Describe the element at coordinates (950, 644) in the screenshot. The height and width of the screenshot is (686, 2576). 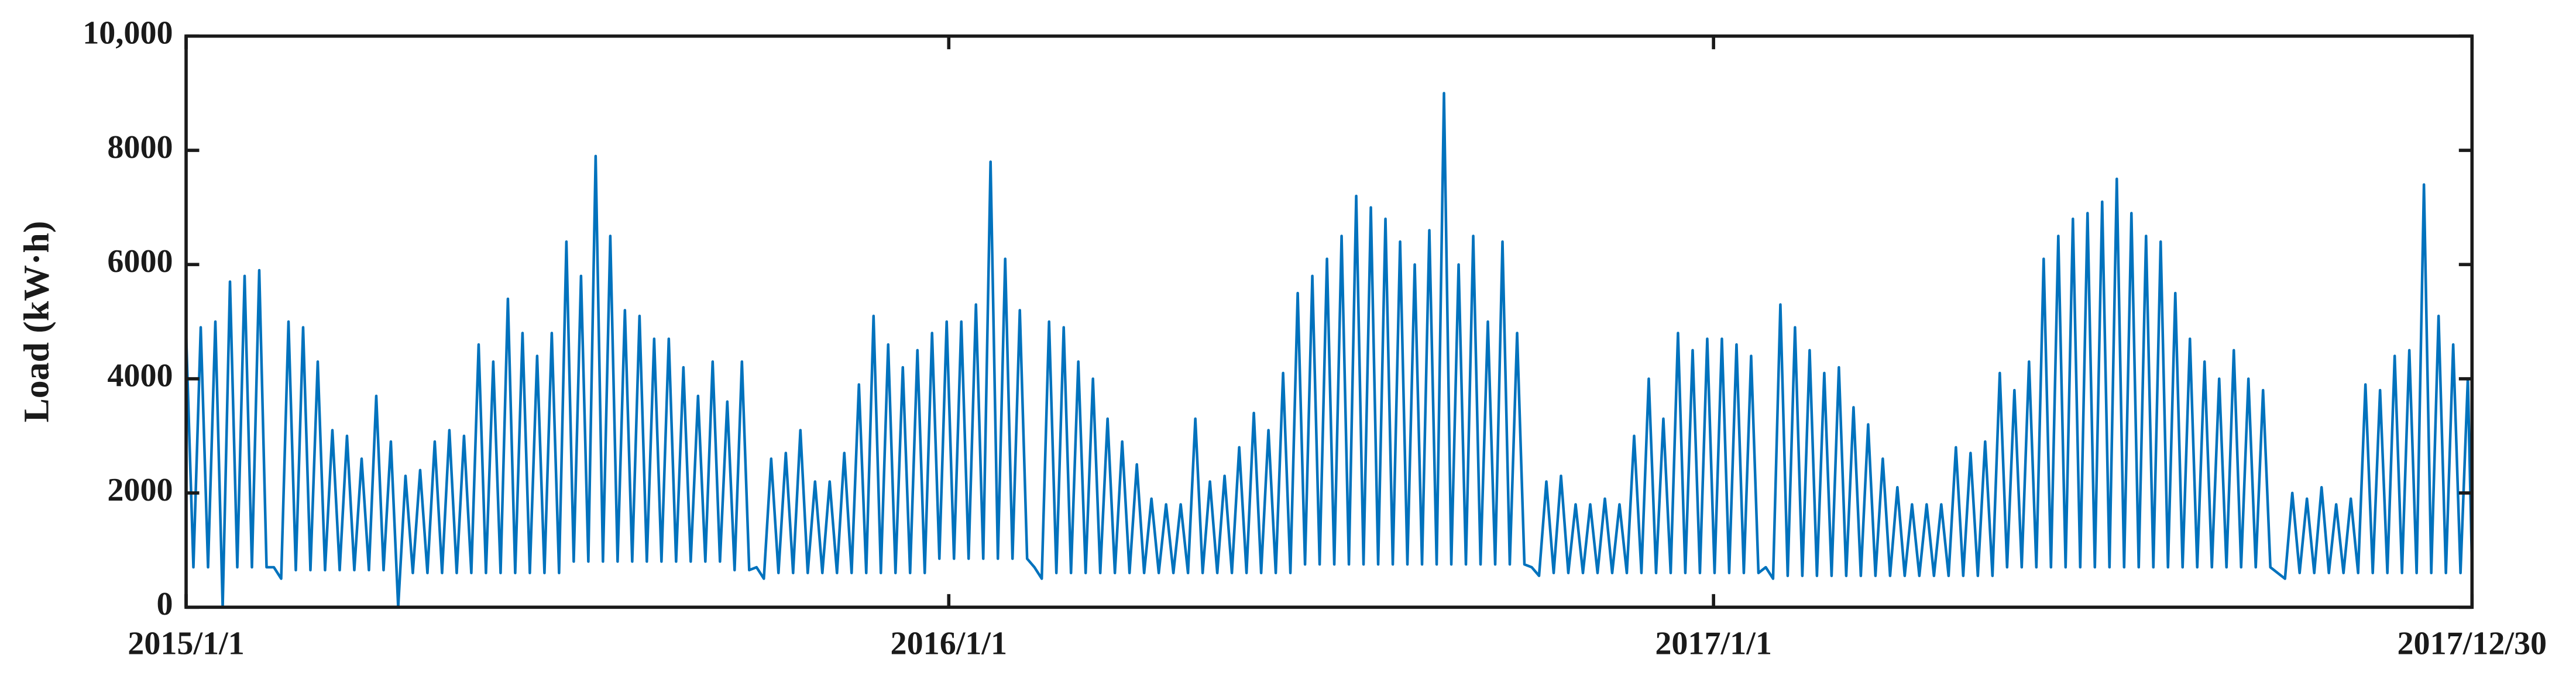
I see `x-tick-label: 2016/1/1` at that location.